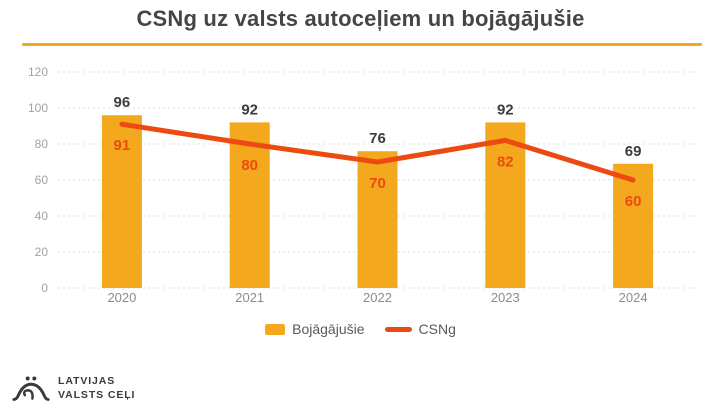 This screenshot has height=411, width=721. Describe the element at coordinates (377, 297) in the screenshot. I see `xtick-label-2022: 2022` at that location.